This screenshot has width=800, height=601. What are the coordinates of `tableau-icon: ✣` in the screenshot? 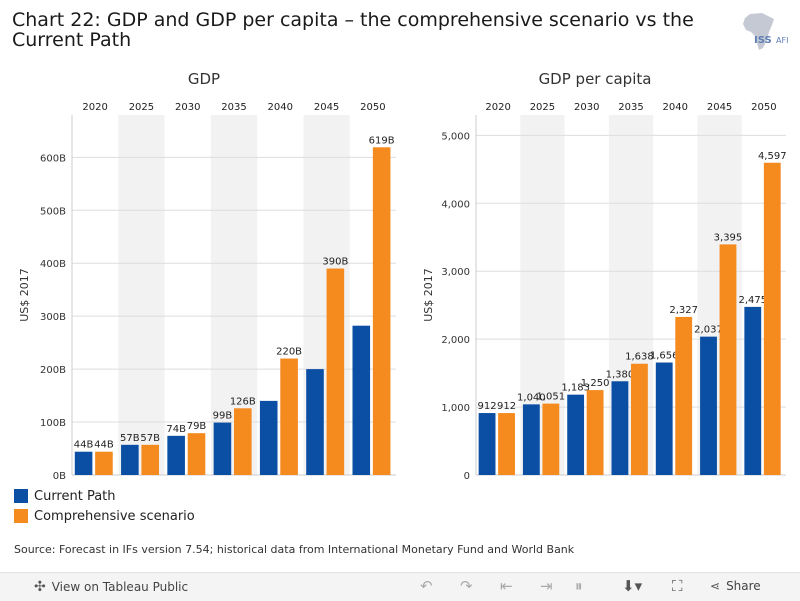 It's located at (40, 587).